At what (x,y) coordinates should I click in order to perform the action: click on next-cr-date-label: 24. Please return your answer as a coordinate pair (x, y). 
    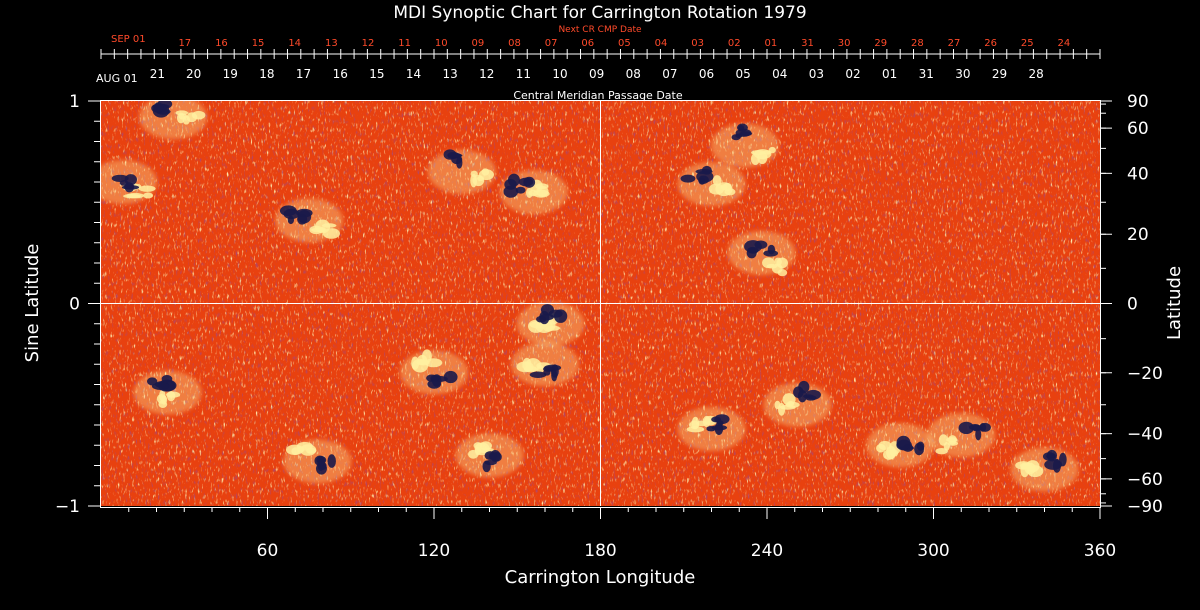
    Looking at the image, I should click on (1064, 43).